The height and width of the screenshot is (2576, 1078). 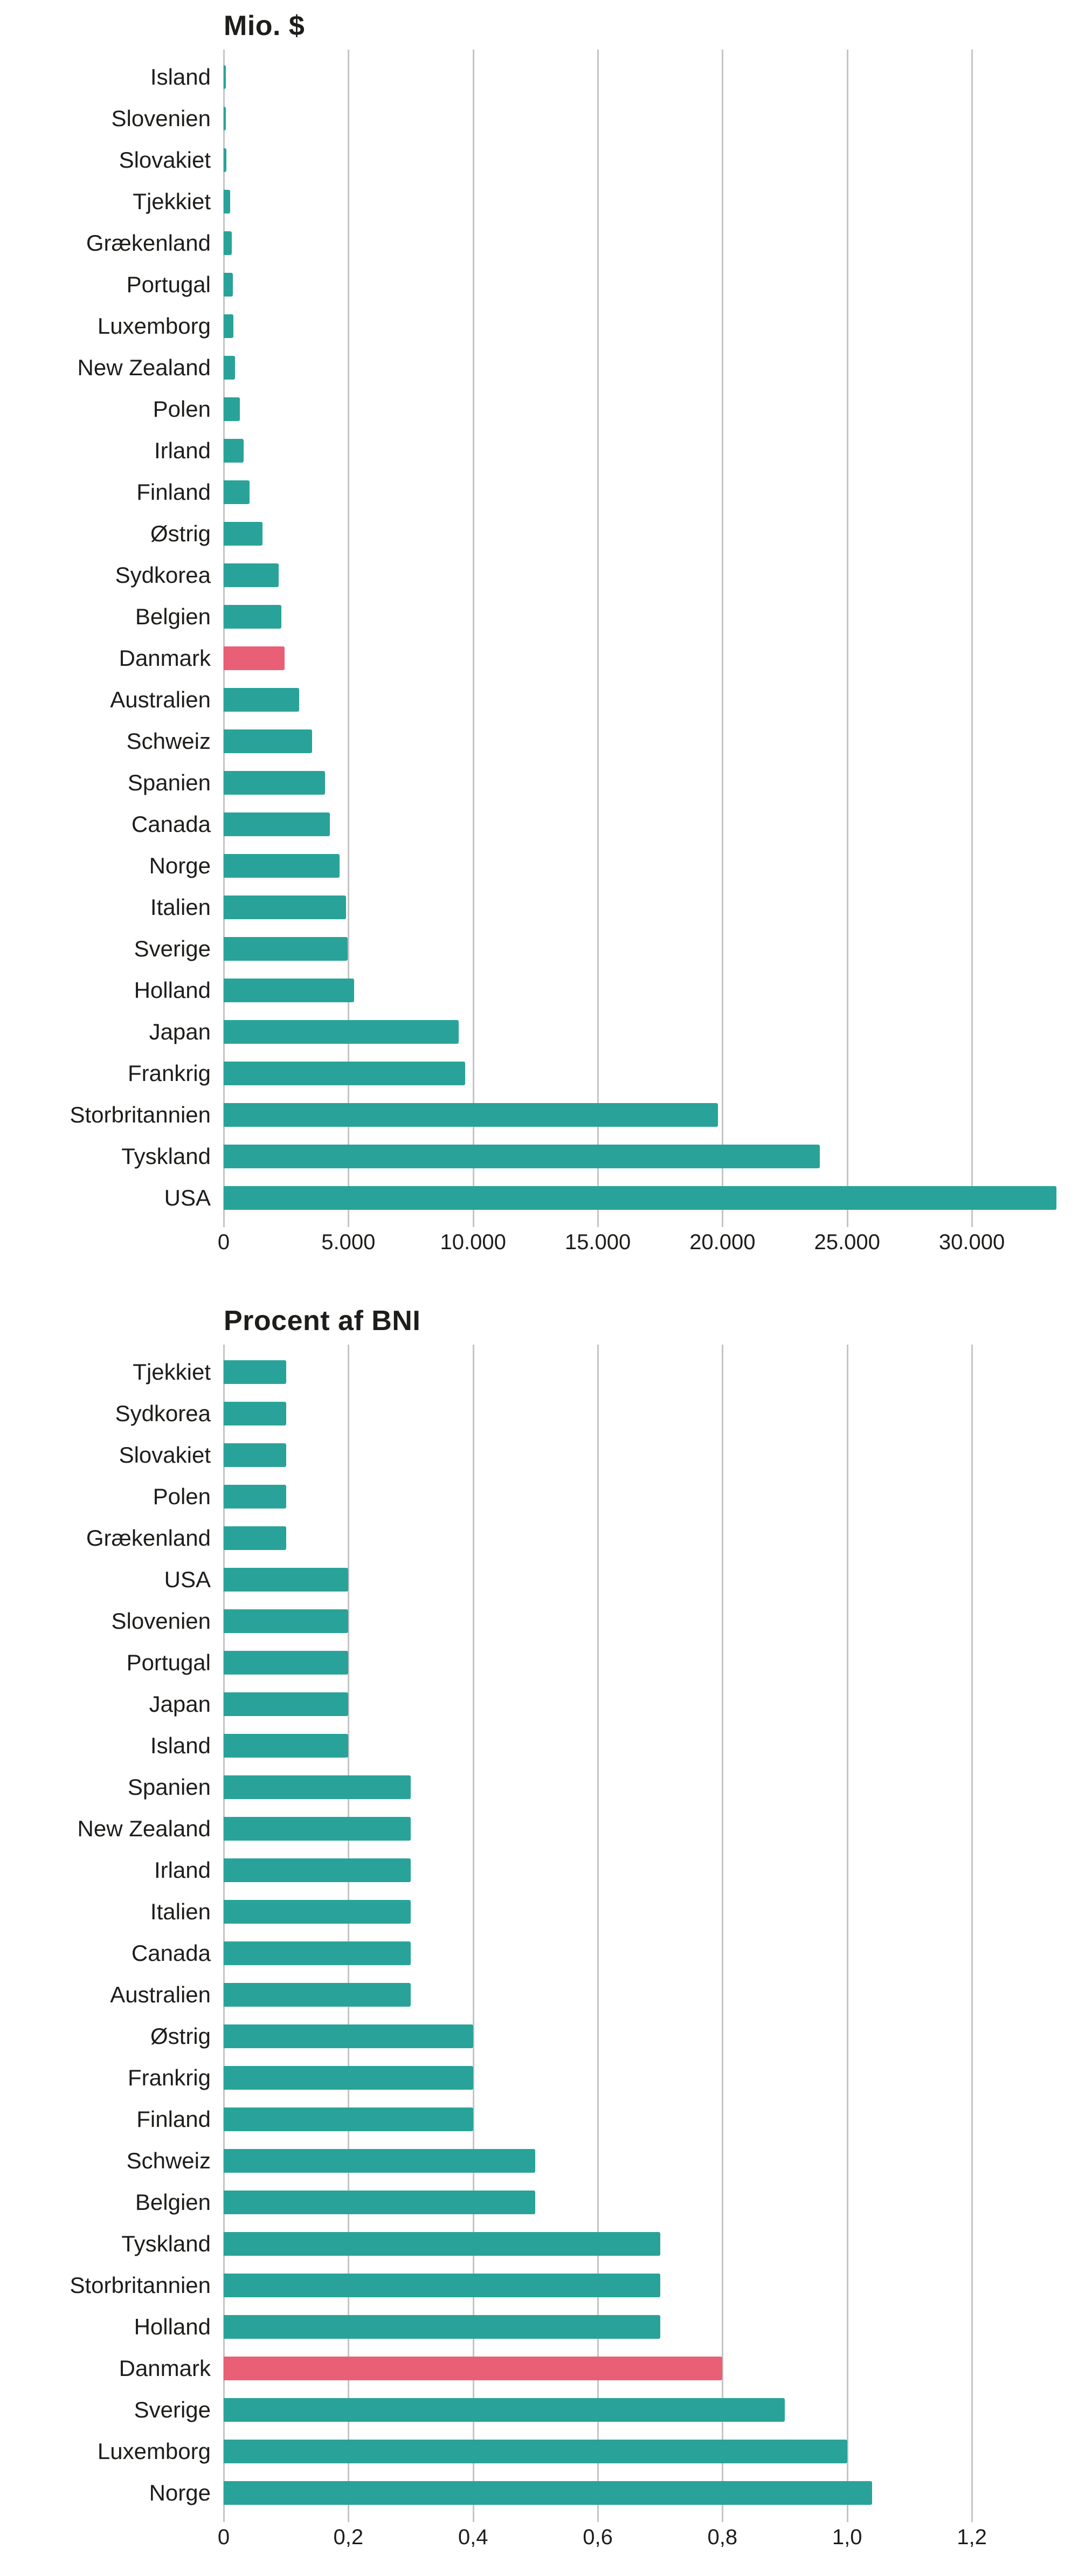 What do you see at coordinates (286, 1704) in the screenshot?
I see `bar-japan` at bounding box center [286, 1704].